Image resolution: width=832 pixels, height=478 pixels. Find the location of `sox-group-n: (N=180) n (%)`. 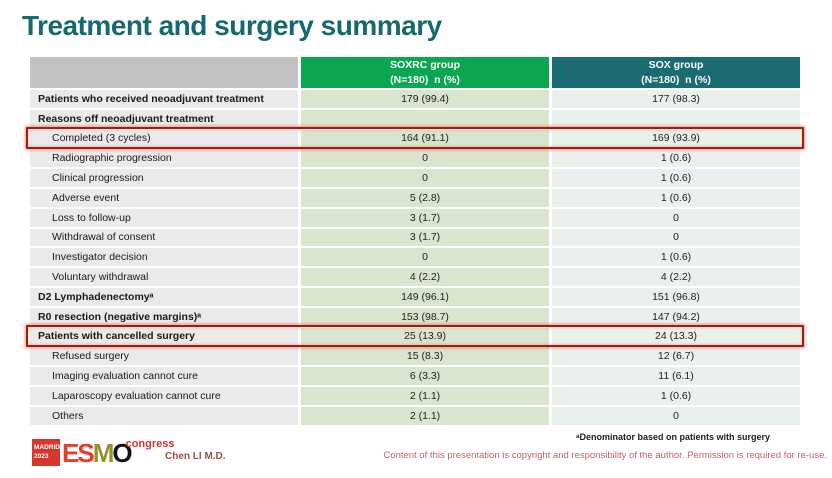

sox-group-n: (N=180) n (%) is located at coordinates (676, 79).